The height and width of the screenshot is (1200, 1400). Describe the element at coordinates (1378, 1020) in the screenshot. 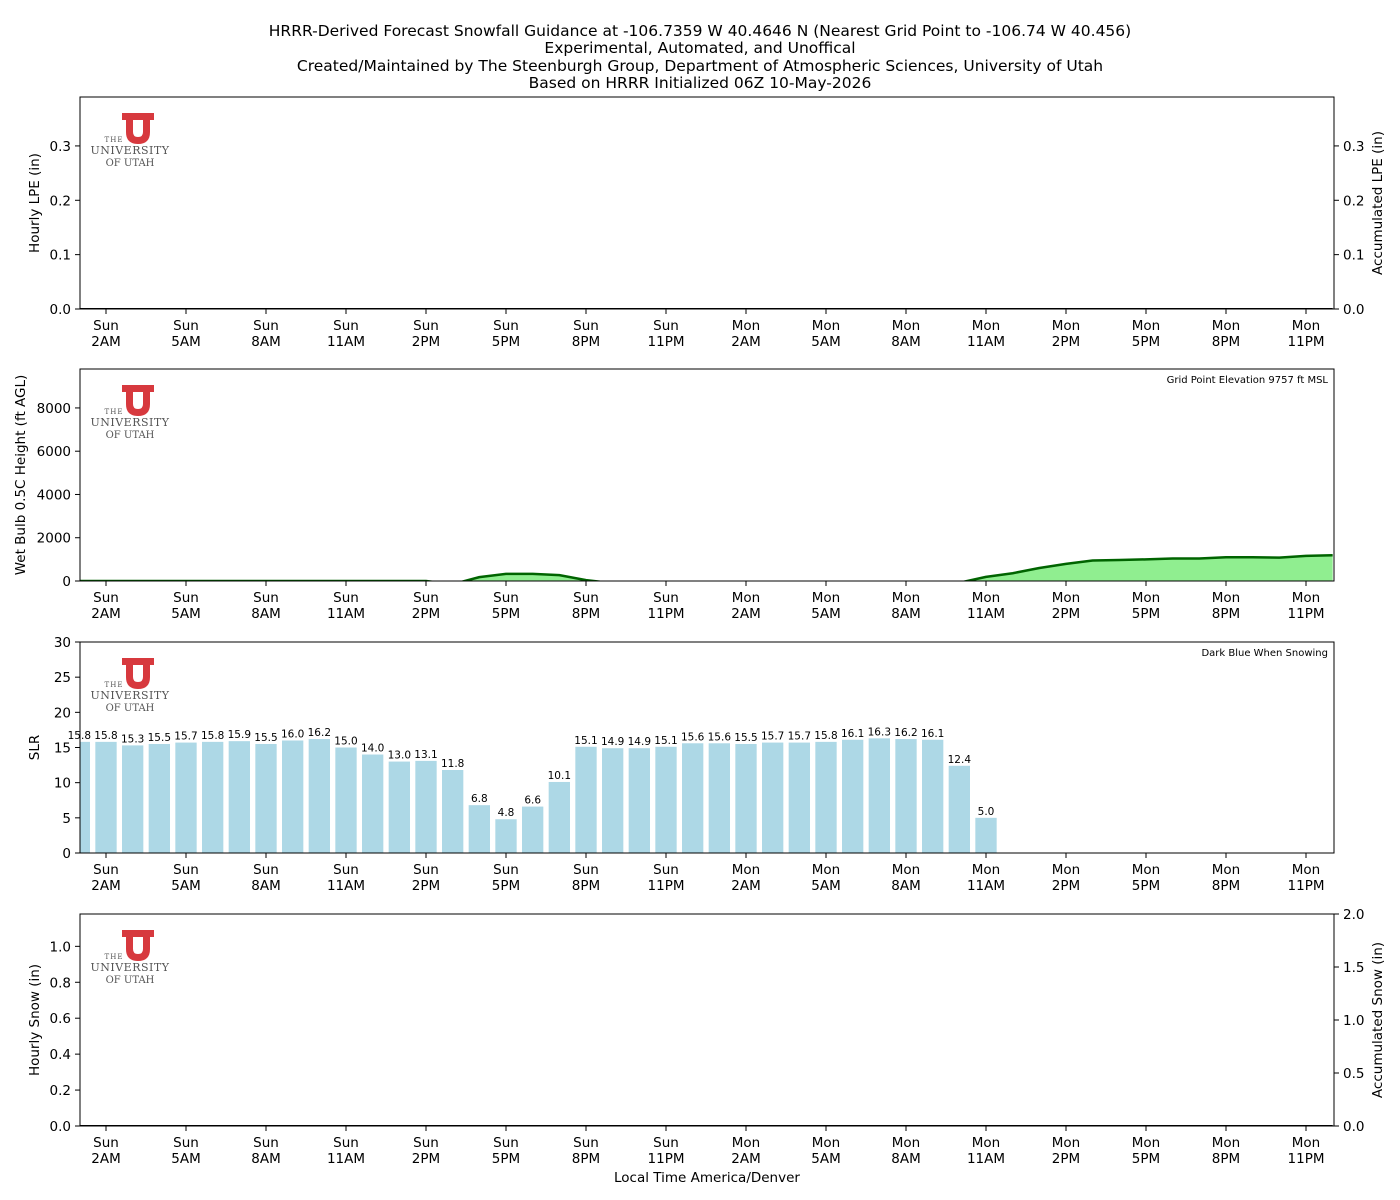

I see `y2-axis-label: Accumulated Snow (in)` at that location.